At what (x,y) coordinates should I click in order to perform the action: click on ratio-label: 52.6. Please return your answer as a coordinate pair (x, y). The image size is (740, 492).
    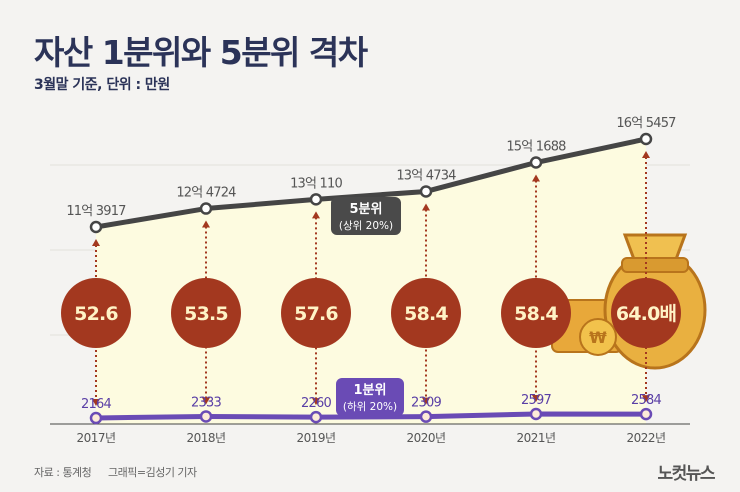
    Looking at the image, I should click on (96, 314).